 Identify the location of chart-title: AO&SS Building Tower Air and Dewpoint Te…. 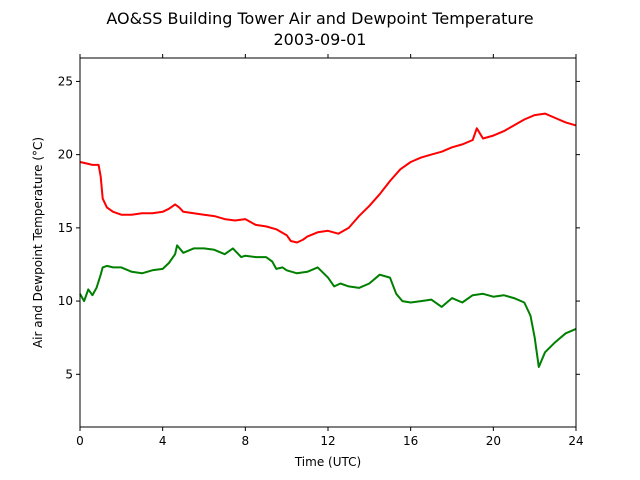
(319, 18).